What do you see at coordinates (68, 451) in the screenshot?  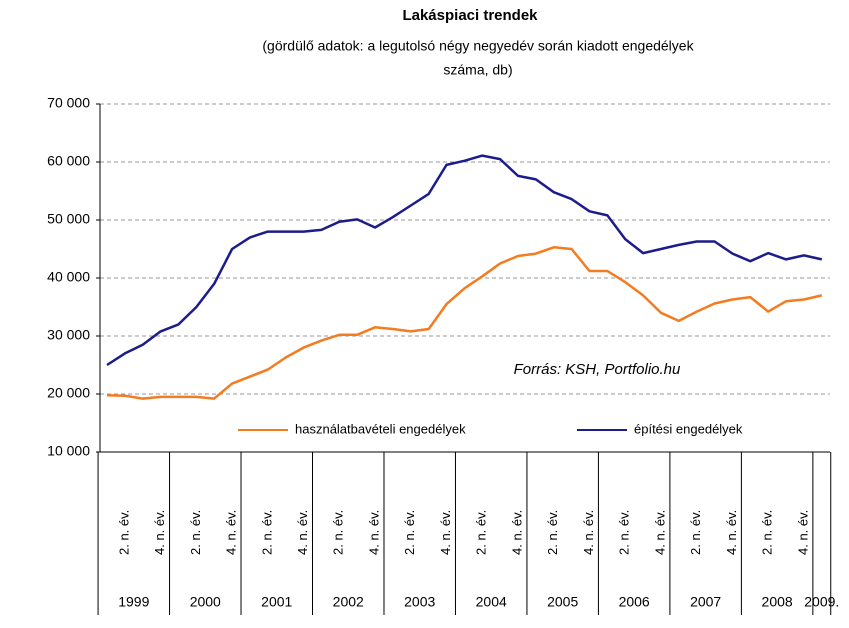 I see `y-tick-label: 10 000` at bounding box center [68, 451].